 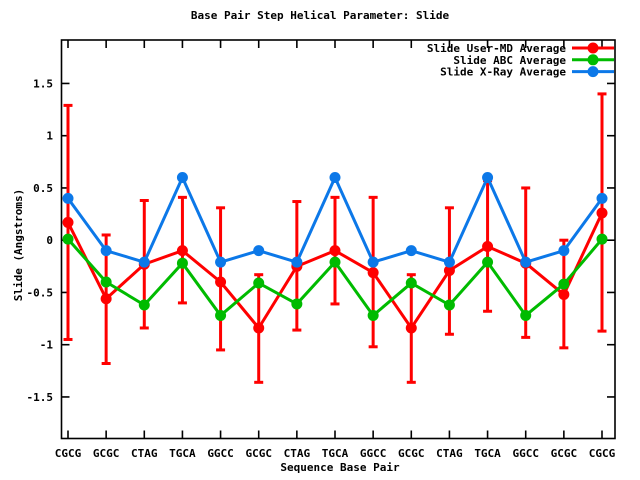 I want to click on legend-label: Slide ABC Average, so click(x=509, y=60).